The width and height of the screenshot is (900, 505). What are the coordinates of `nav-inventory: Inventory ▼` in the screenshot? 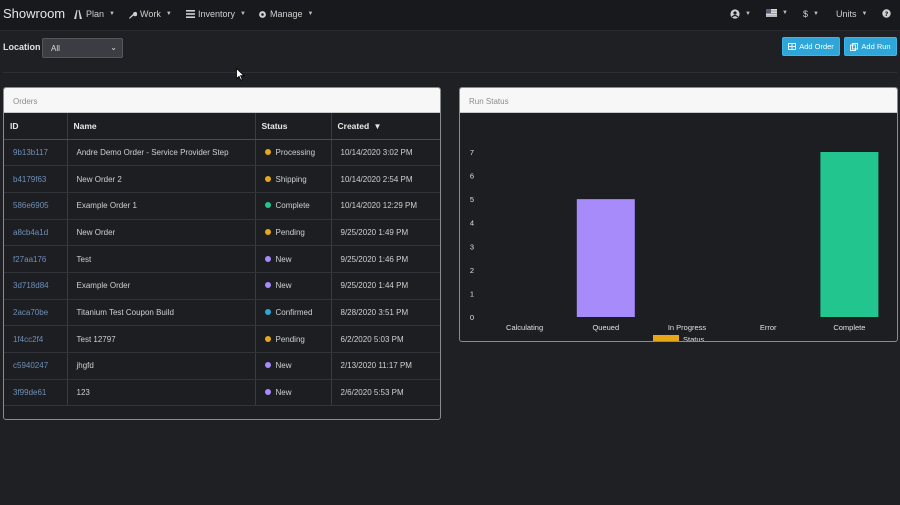 It's located at (216, 14).